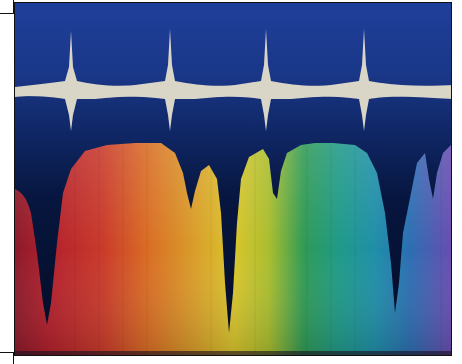 This screenshot has height=364, width=462. What do you see at coordinates (7, 358) in the screenshot?
I see `frame-corner-tick-bottom` at bounding box center [7, 358].